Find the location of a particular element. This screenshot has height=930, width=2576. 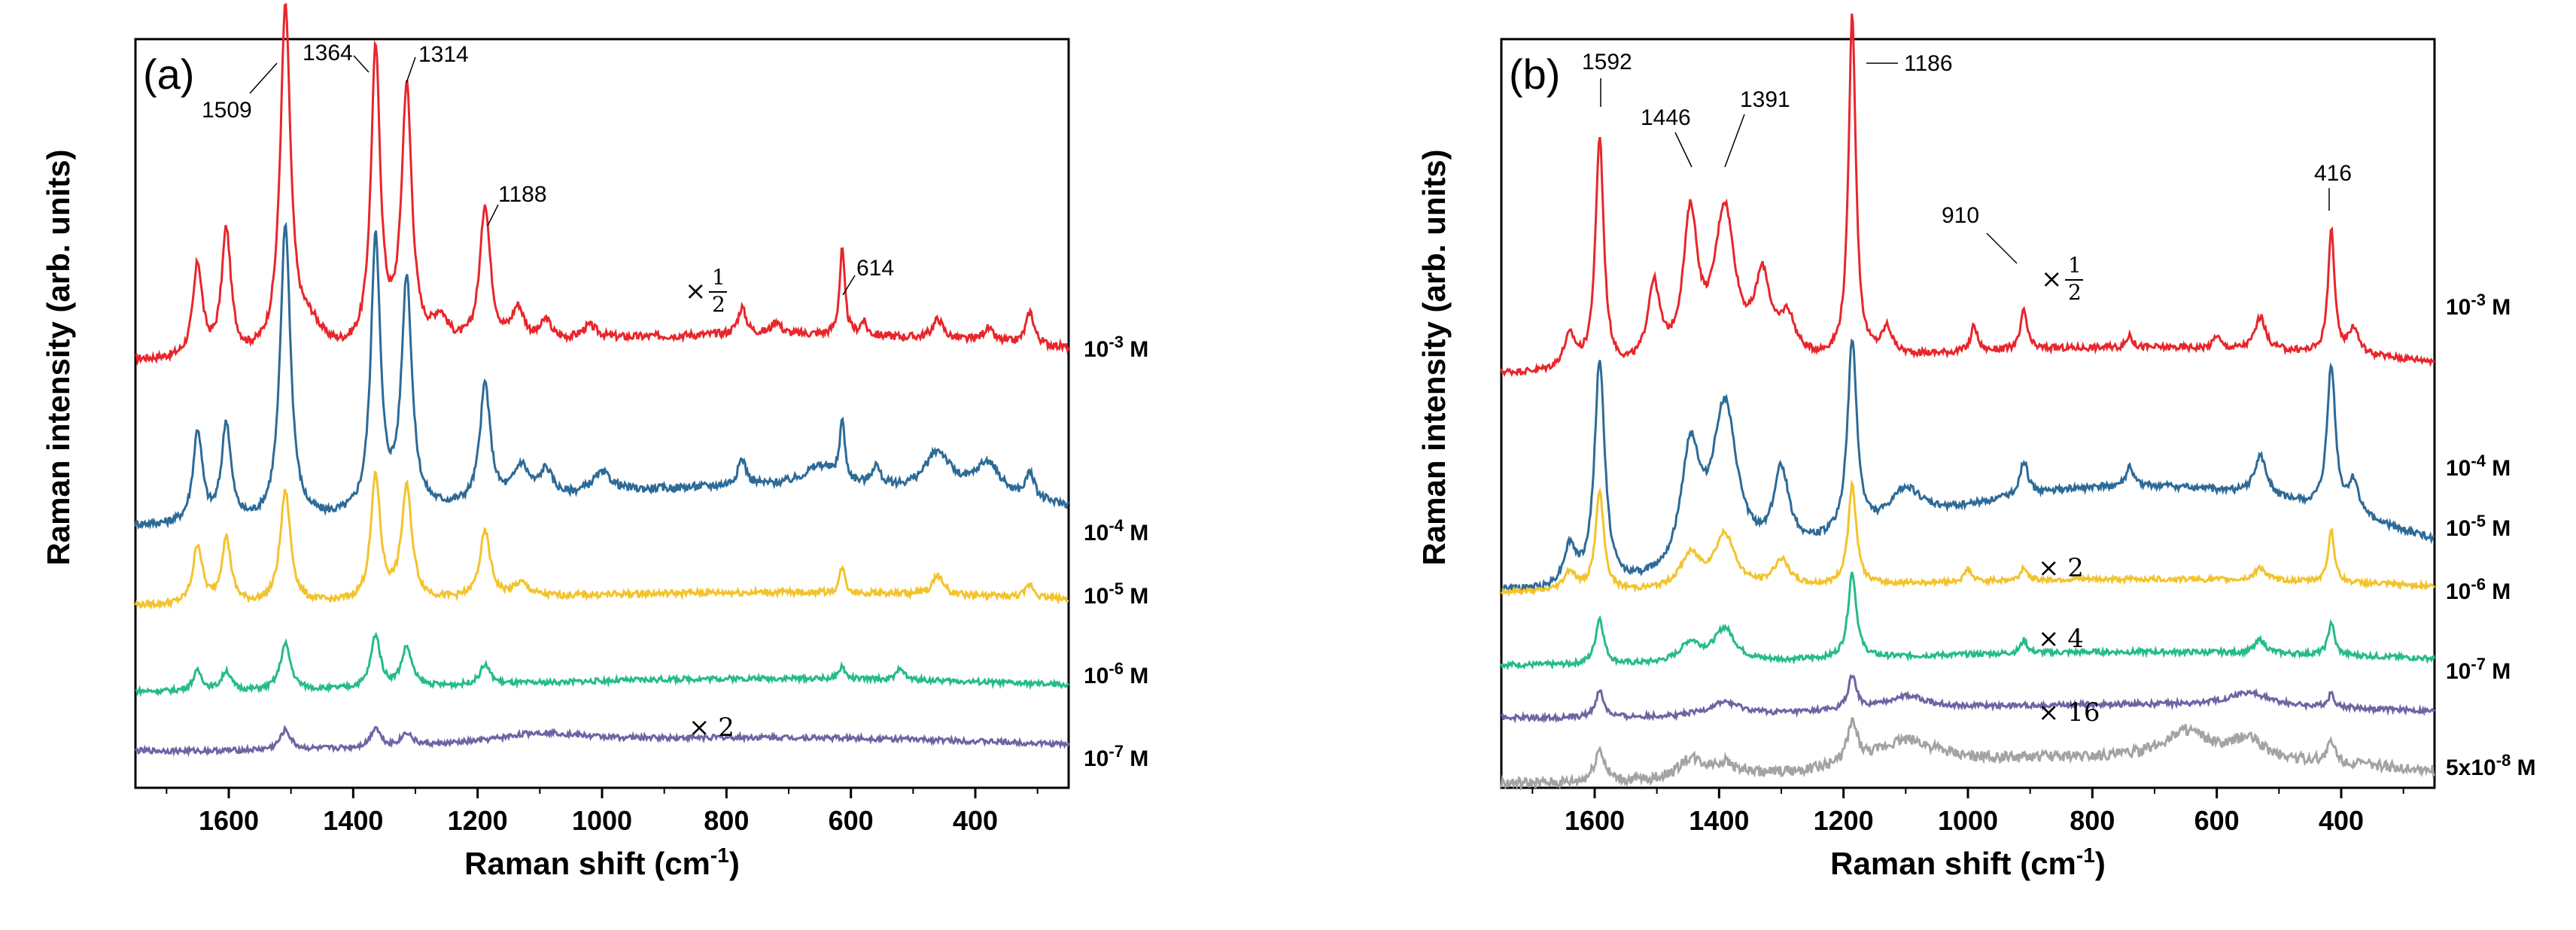

panel-a-series-10-3-m is located at coordinates (602, 184).